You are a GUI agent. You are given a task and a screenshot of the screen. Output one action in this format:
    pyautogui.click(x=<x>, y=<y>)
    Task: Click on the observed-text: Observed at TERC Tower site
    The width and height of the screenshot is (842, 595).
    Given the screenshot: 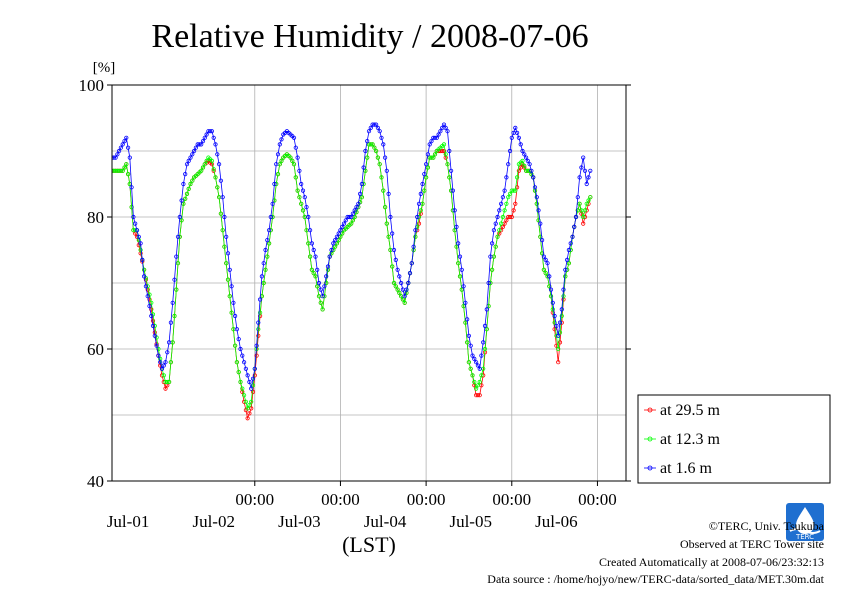 What is the action you would take?
    pyautogui.click(x=752, y=544)
    